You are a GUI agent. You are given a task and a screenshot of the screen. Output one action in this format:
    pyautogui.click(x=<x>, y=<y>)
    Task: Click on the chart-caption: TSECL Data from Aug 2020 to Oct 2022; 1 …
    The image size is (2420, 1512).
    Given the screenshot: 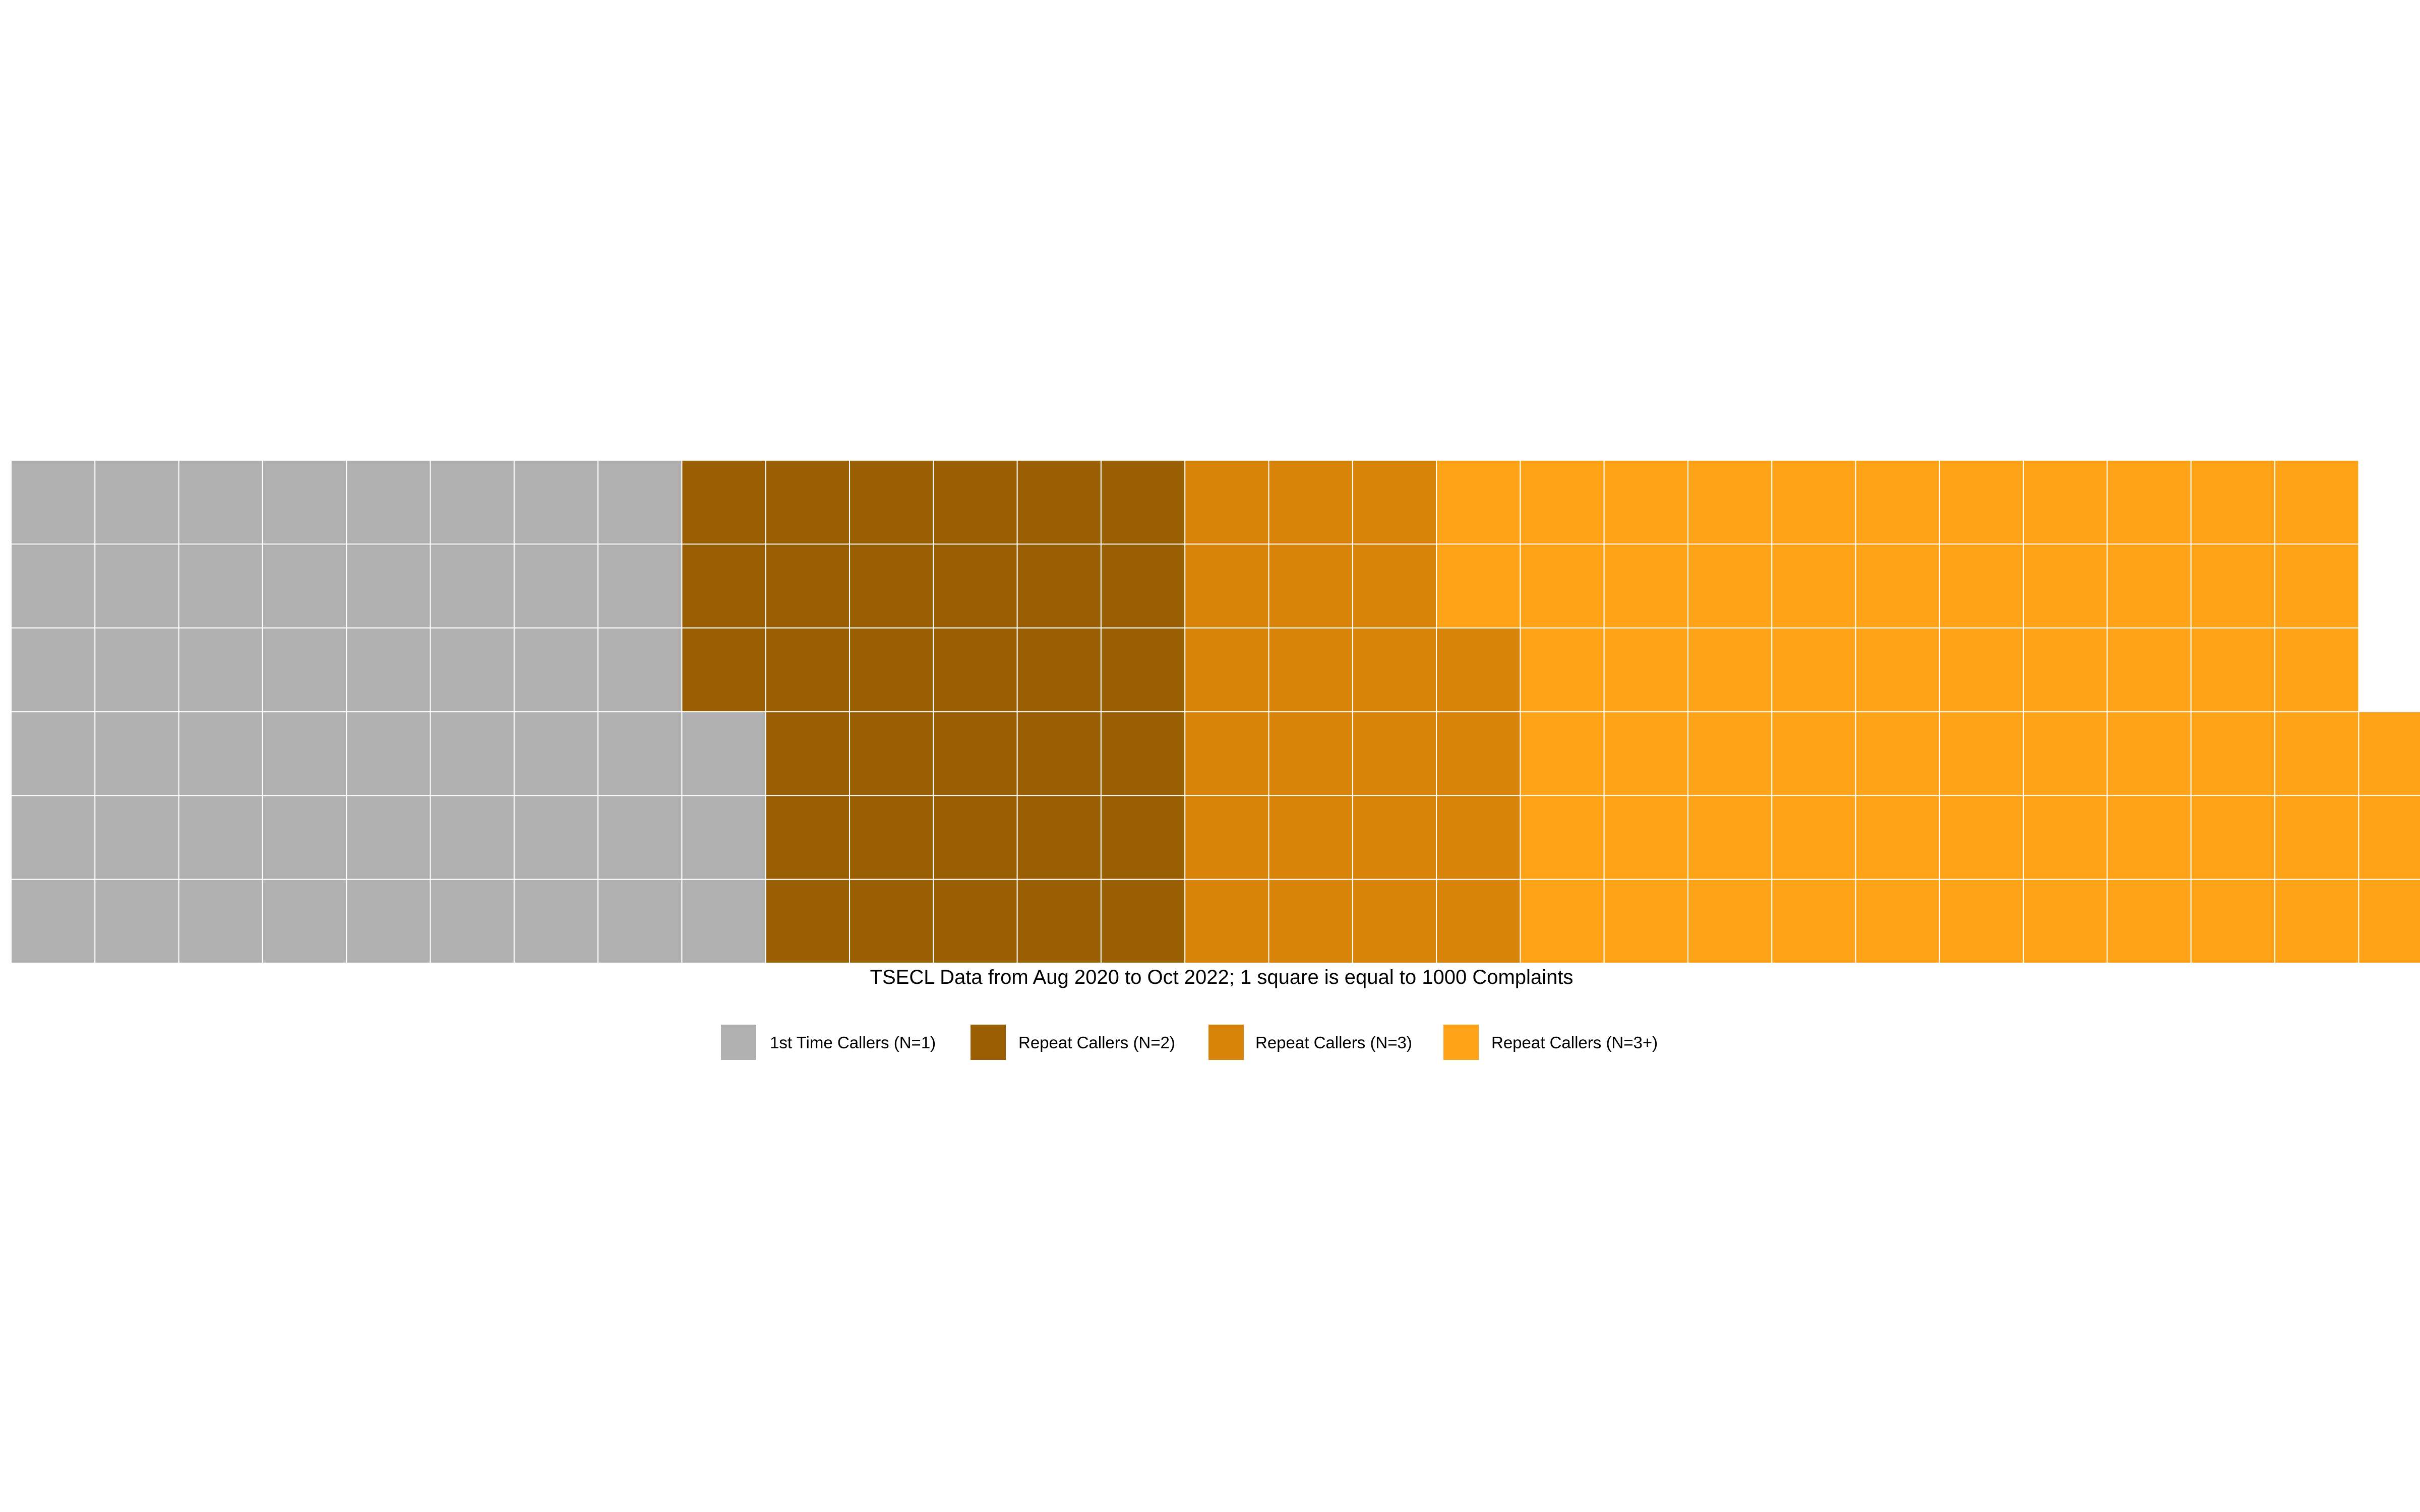 What is the action you would take?
    pyautogui.click(x=1222, y=977)
    